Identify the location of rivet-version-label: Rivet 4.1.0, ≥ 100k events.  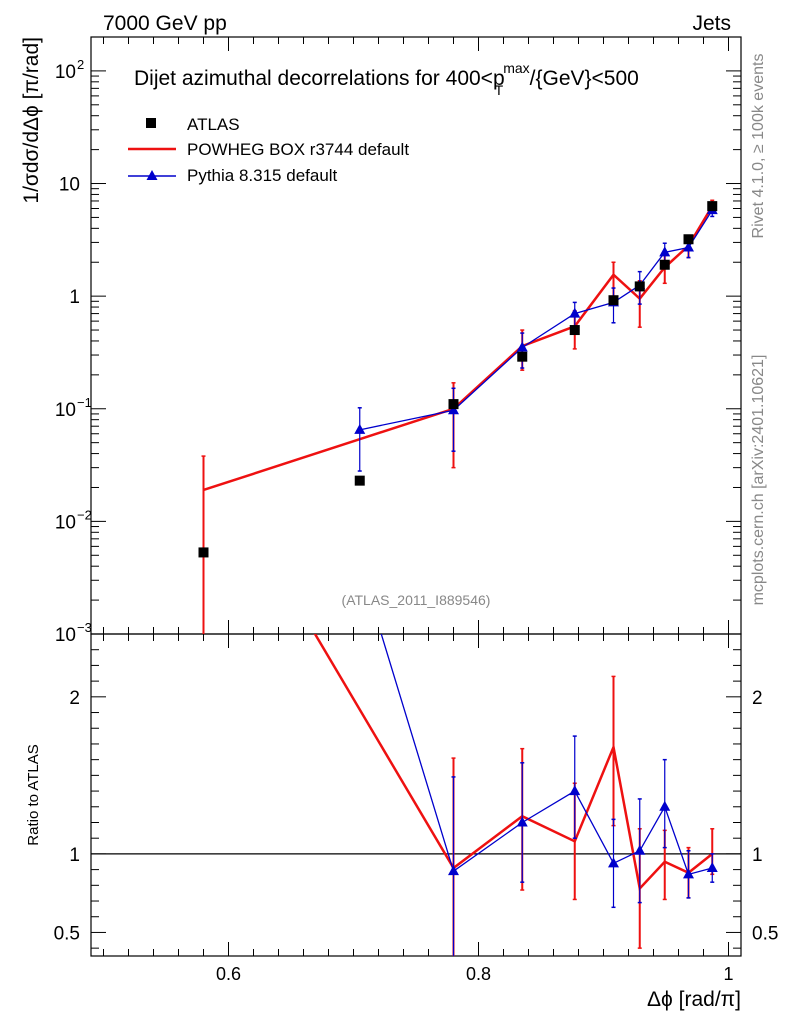
(758, 146).